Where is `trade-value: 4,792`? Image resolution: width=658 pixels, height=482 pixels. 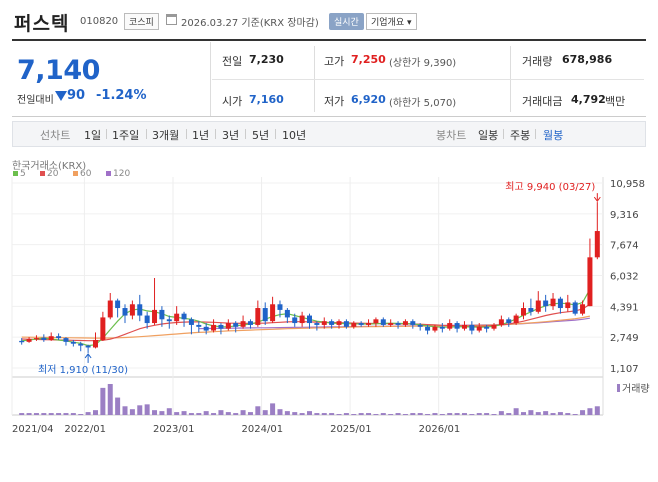
trade-value: 4,792 is located at coordinates (588, 99).